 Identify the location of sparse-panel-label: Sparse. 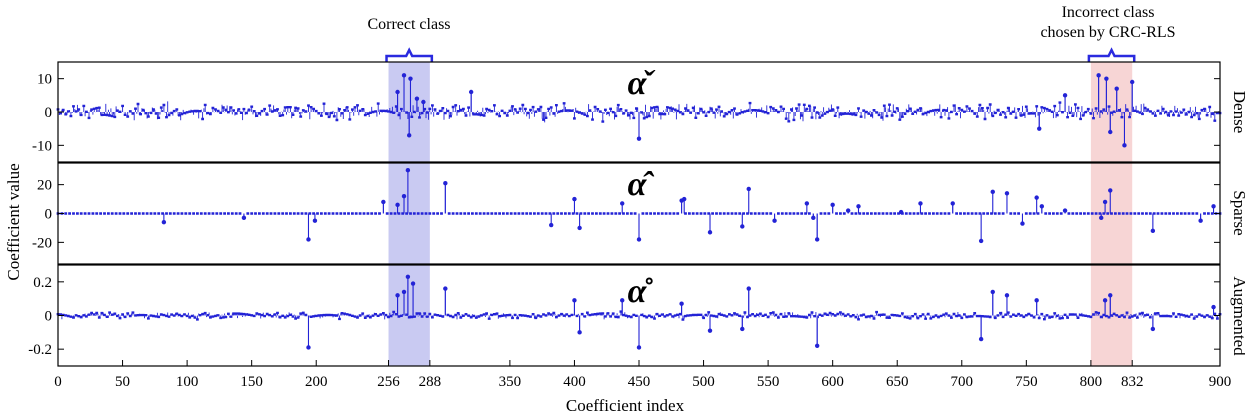
(1237, 212).